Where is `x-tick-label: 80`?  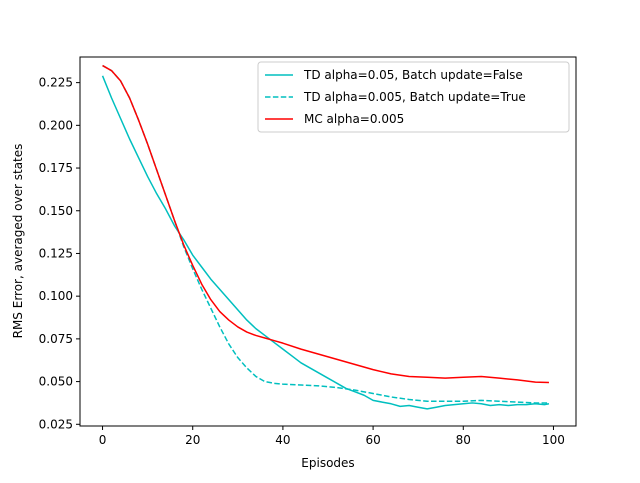 x-tick-label: 80 is located at coordinates (463, 440).